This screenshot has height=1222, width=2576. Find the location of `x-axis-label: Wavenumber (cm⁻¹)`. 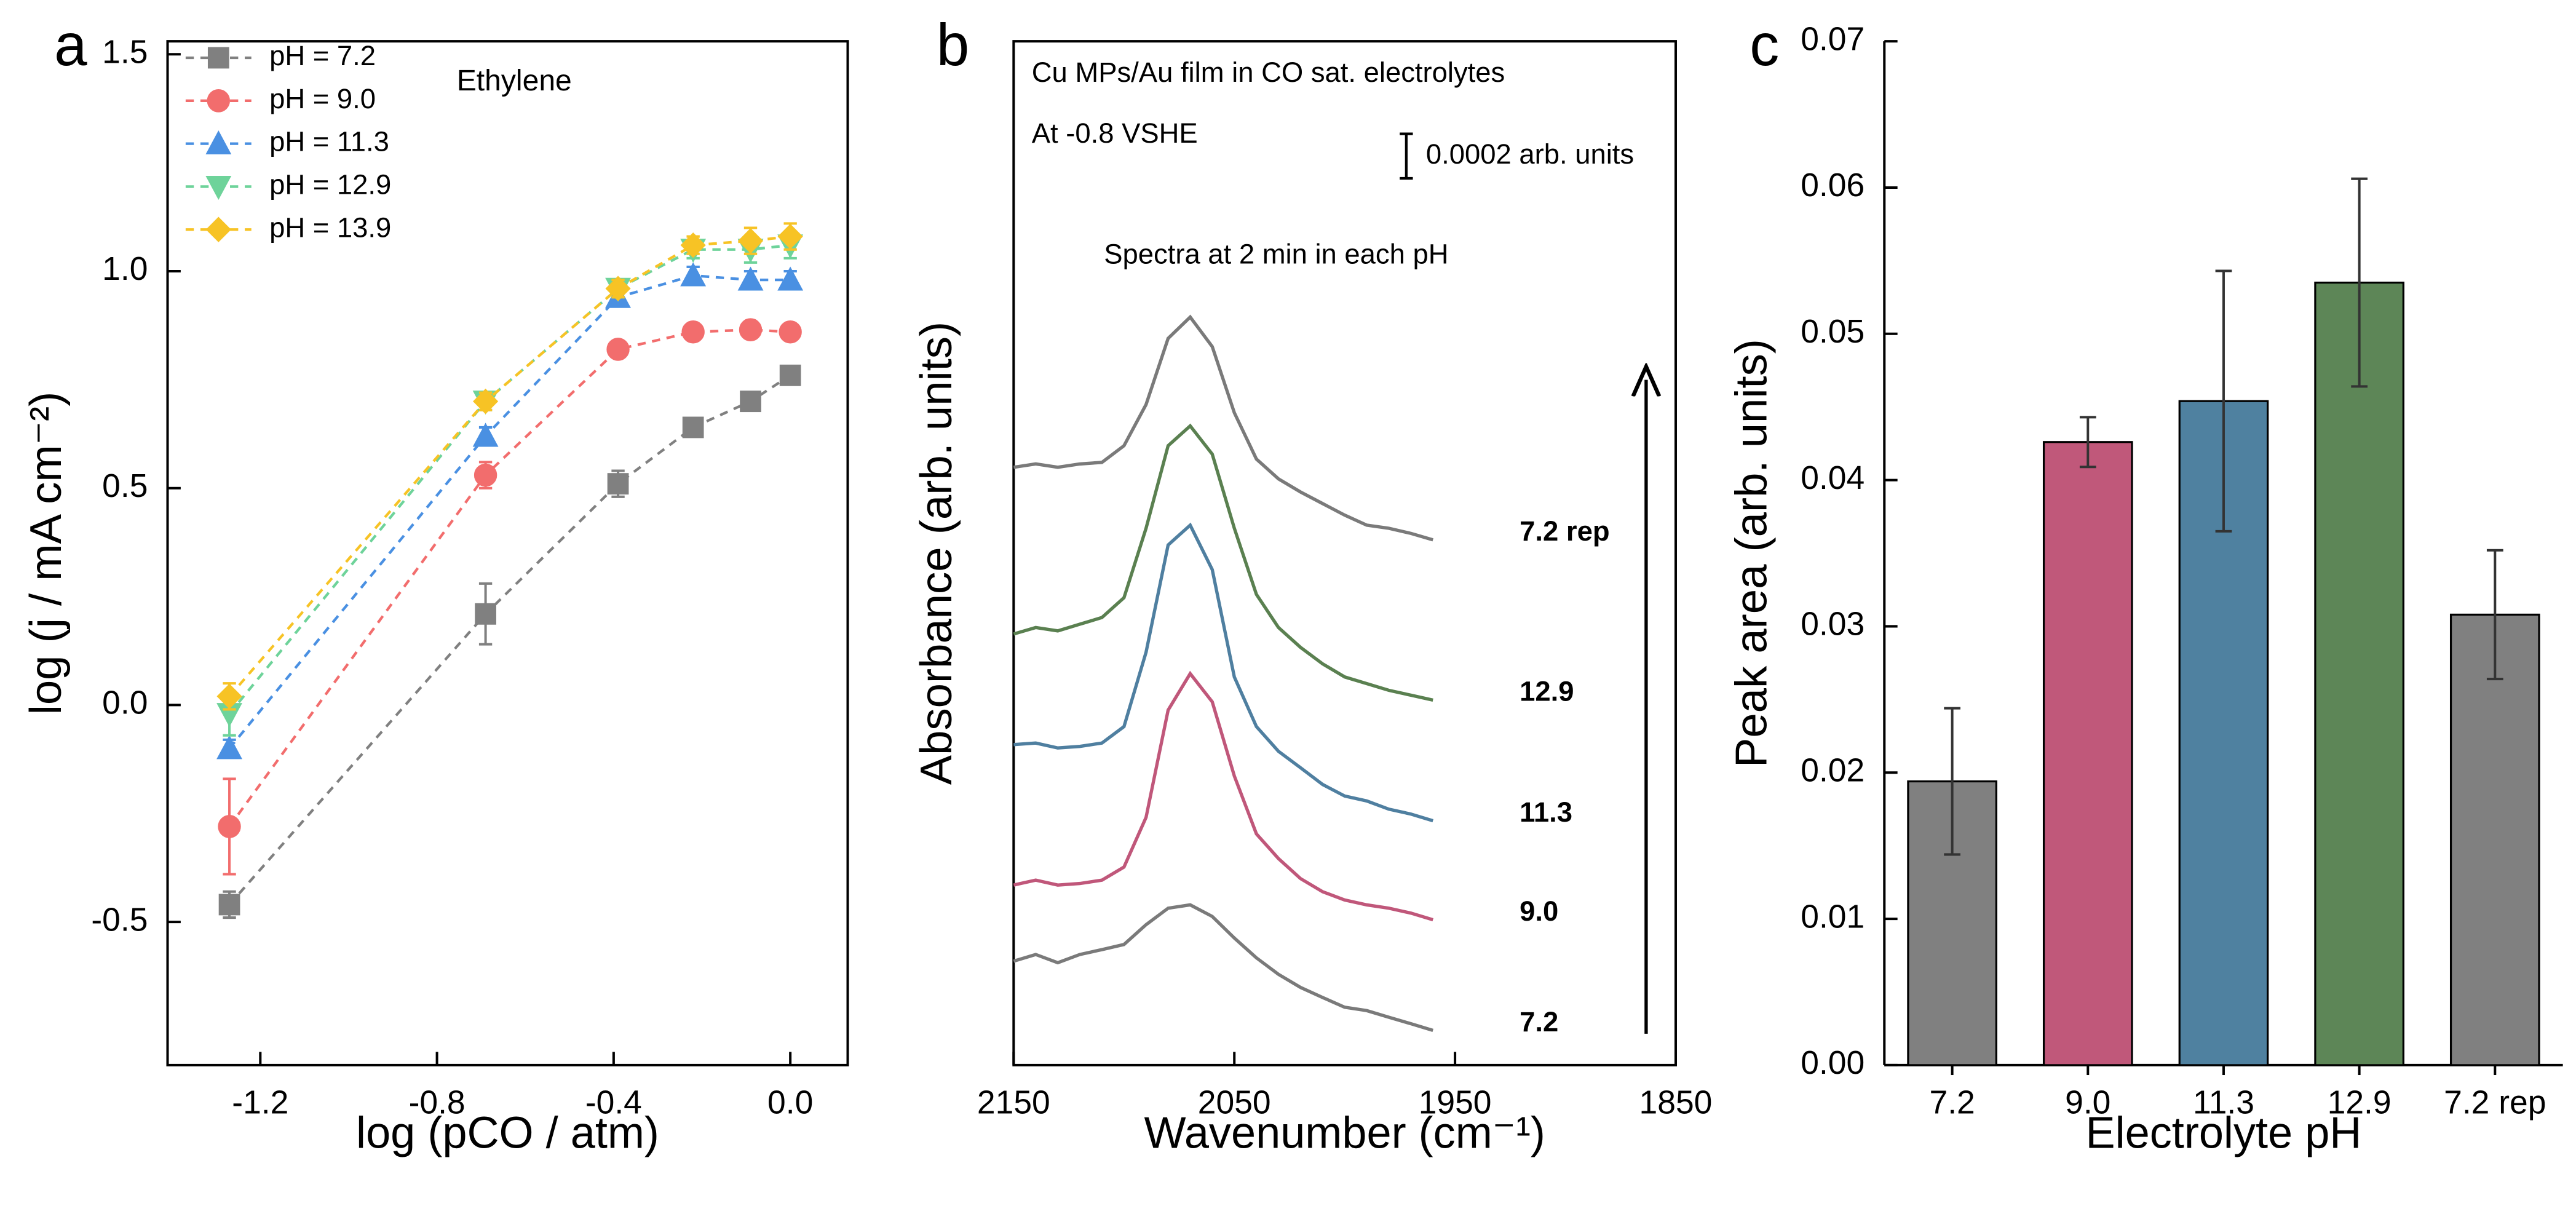

x-axis-label: Wavenumber (cm⁻¹) is located at coordinates (1344, 1132).